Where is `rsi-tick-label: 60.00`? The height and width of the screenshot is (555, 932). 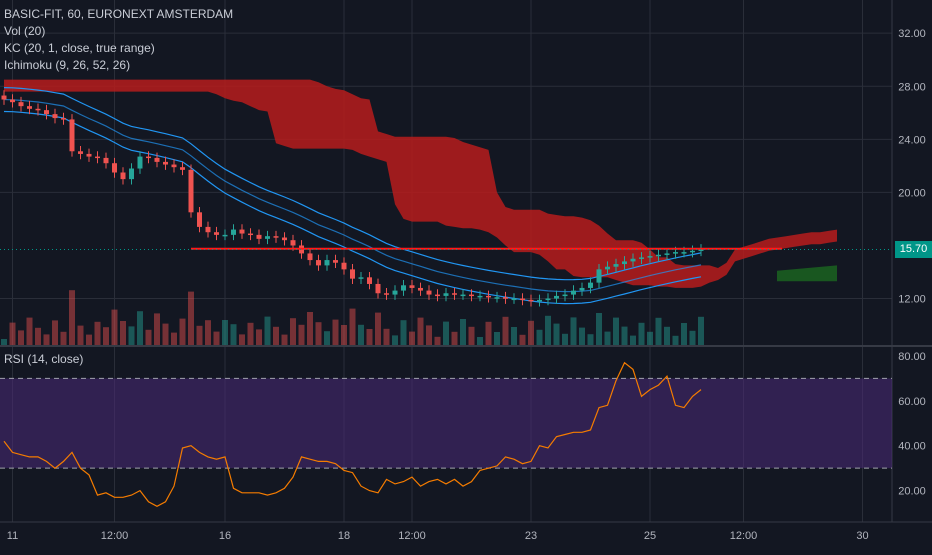
rsi-tick-label: 60.00 is located at coordinates (912, 402).